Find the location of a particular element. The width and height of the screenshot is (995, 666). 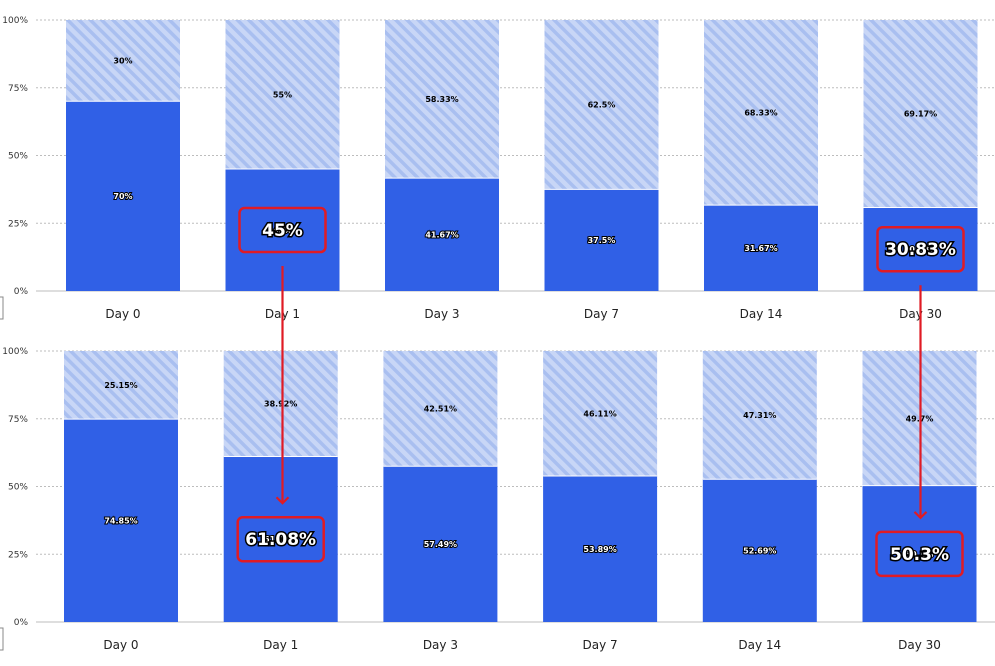

bar-value-label: 38.92% is located at coordinates (280, 404).